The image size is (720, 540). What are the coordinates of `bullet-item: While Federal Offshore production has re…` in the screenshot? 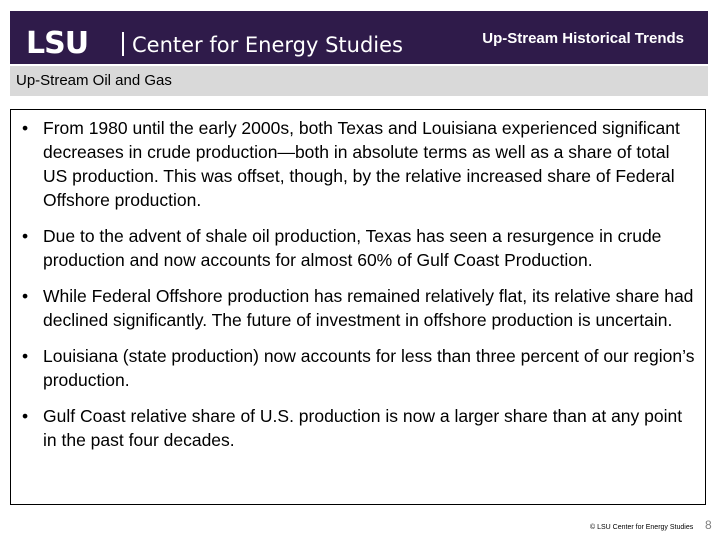 It's located at (357, 308).